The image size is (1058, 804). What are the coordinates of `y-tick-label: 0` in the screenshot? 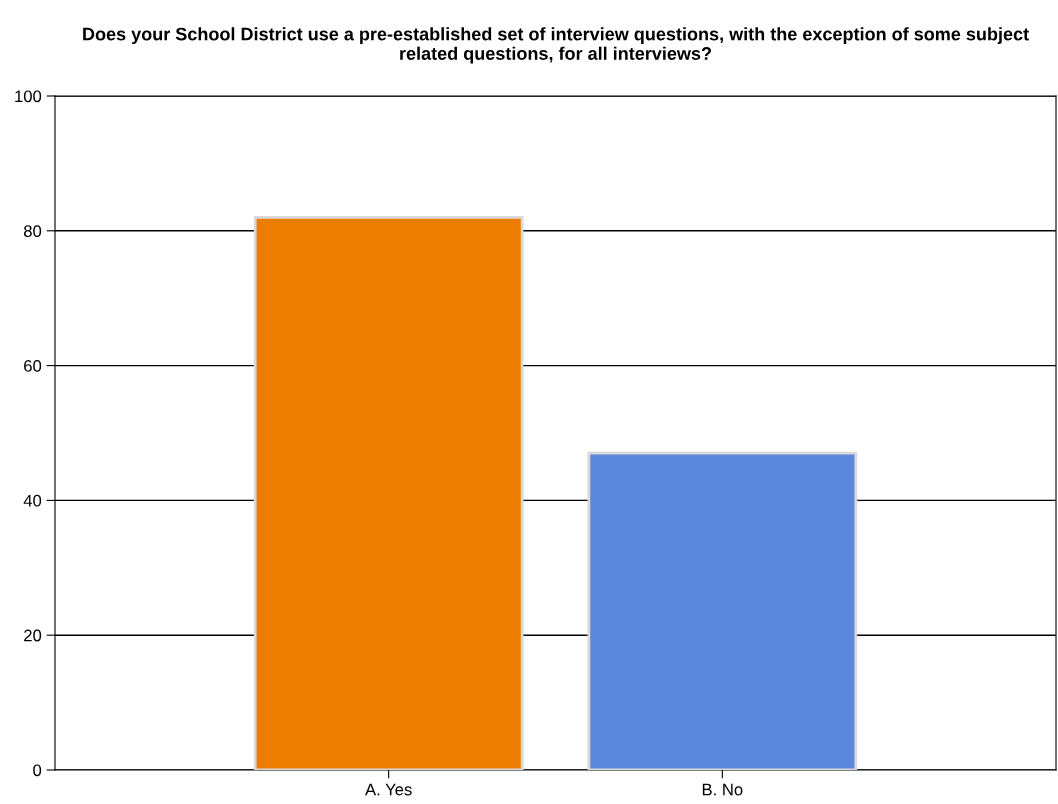 It's located at (37, 770).